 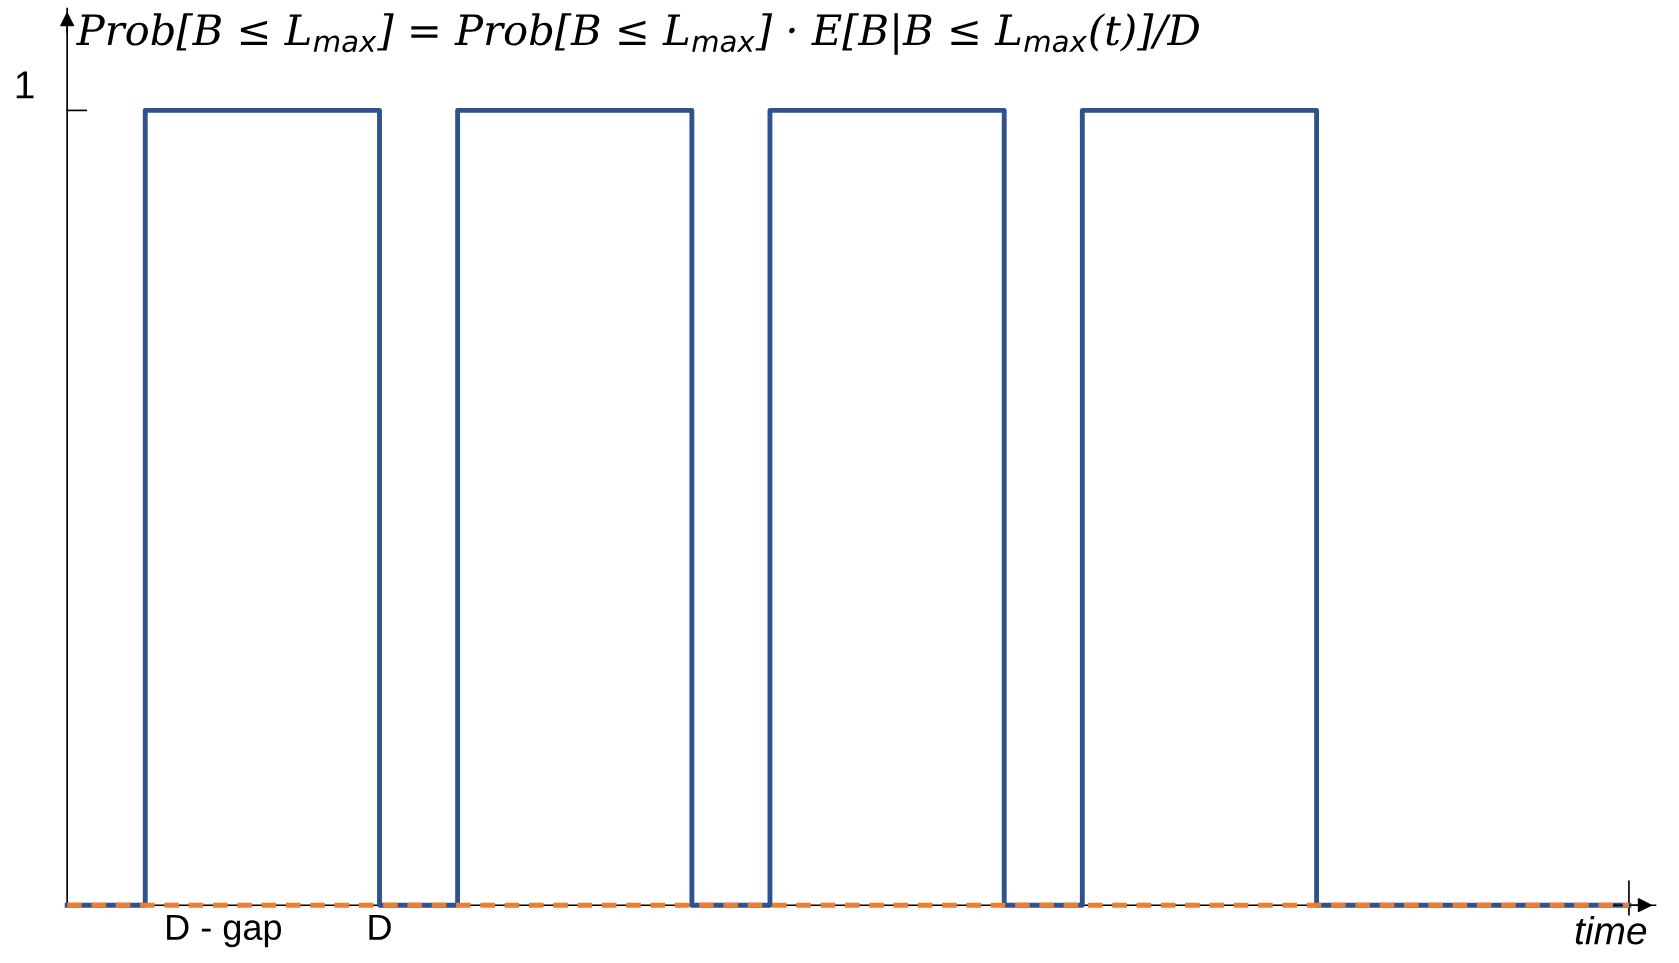 I want to click on text: 1, so click(x=25, y=85).